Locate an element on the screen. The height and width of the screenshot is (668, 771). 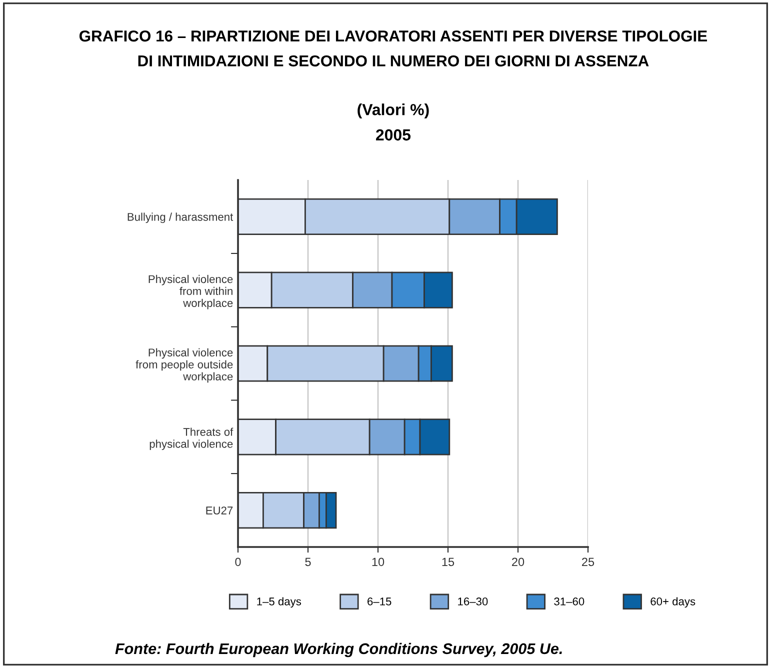
y-tick-label: Threats of physical violence is located at coordinates (192, 439).